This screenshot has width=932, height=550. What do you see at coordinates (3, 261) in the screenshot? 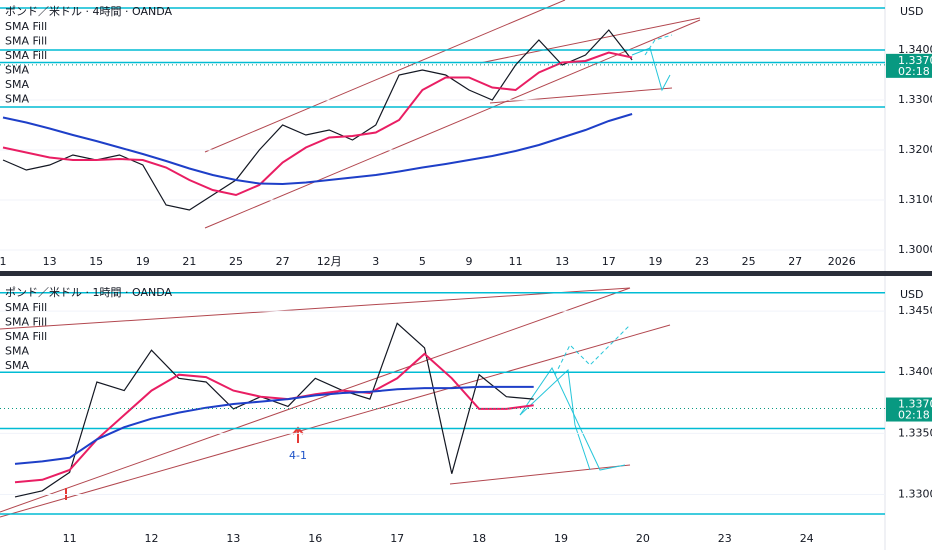
I see `x-tick-label: 1` at bounding box center [3, 261].